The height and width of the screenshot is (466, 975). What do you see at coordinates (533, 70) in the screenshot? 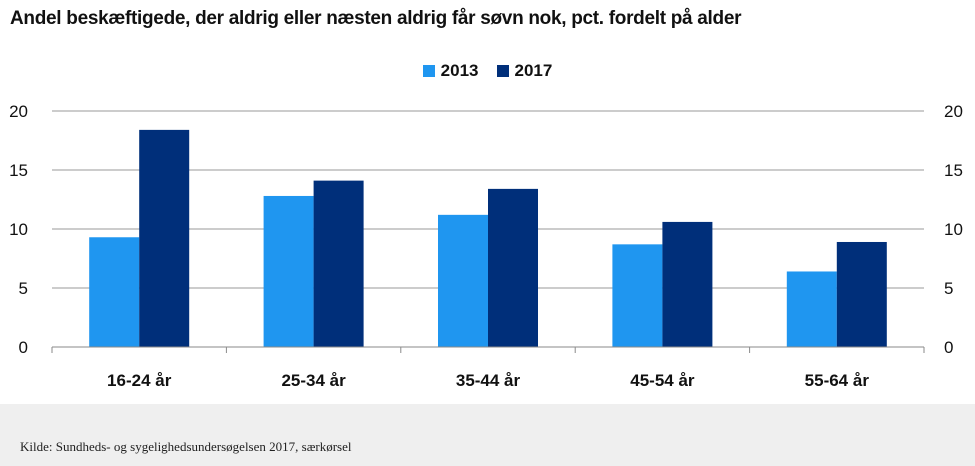
I see `legend-label-2017: 2017` at bounding box center [533, 70].